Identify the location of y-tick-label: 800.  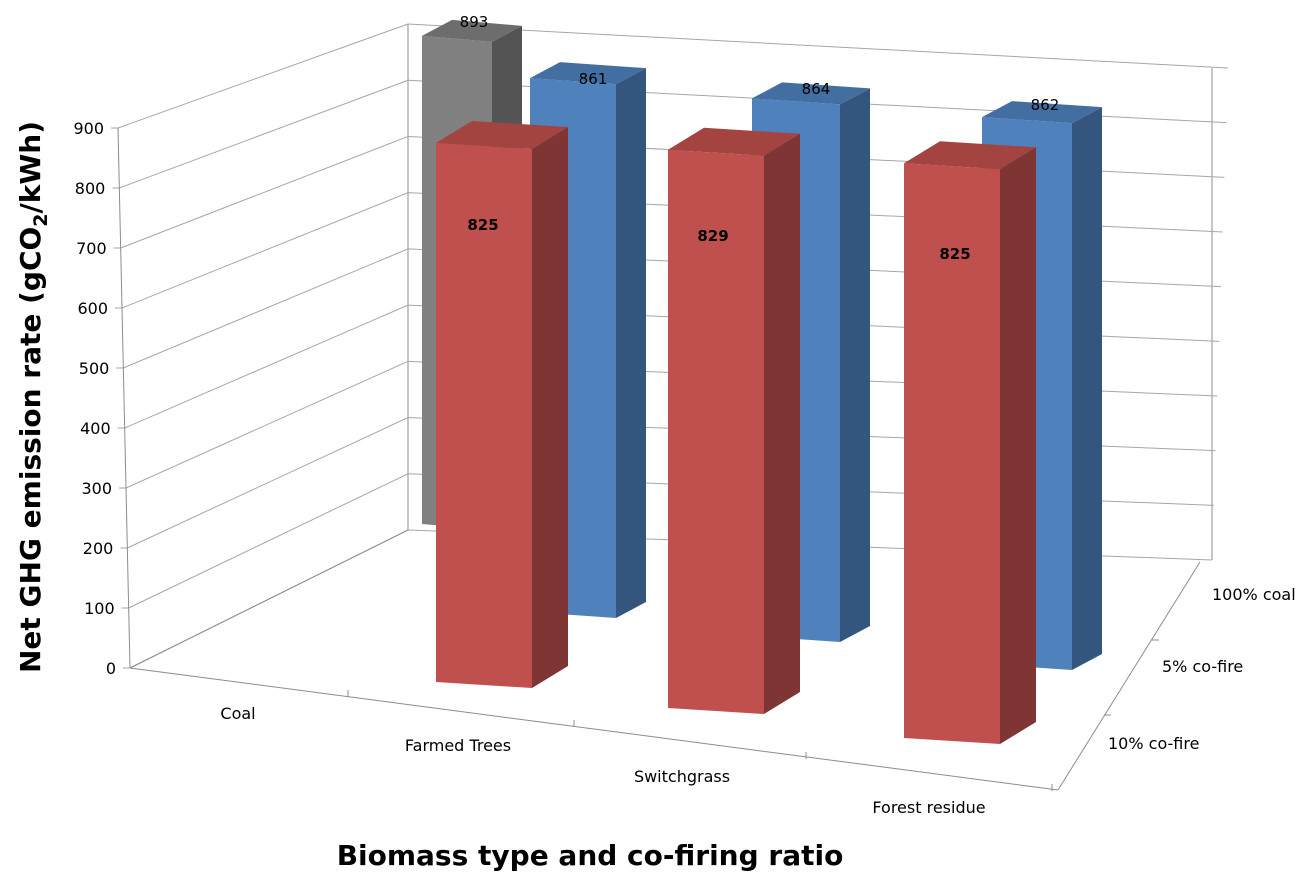
(90, 188).